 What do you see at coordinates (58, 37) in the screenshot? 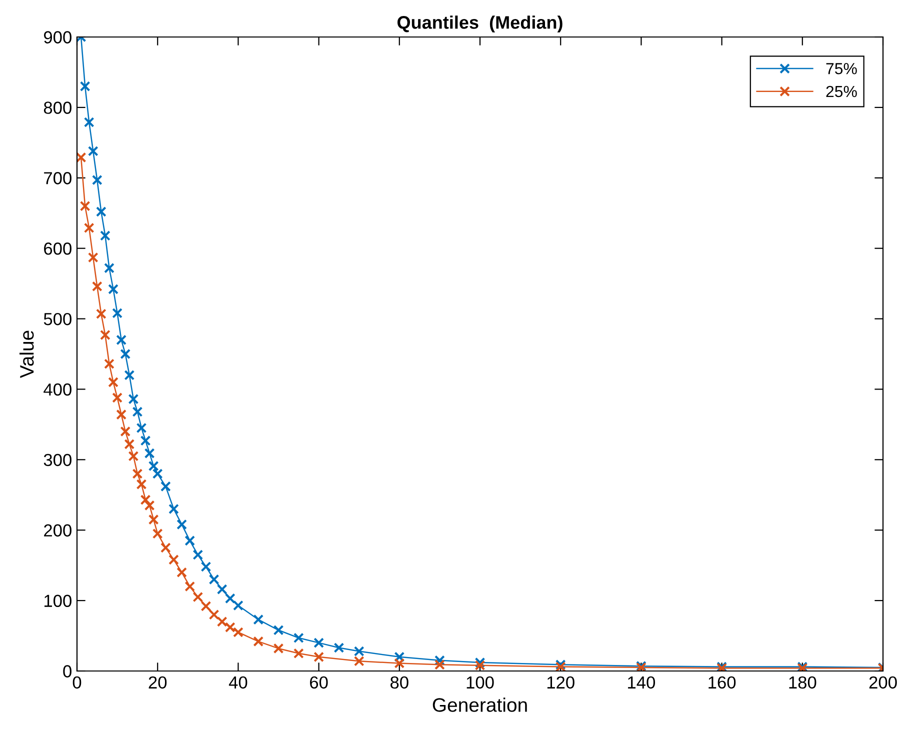
I see `y-tick-label: 900` at bounding box center [58, 37].